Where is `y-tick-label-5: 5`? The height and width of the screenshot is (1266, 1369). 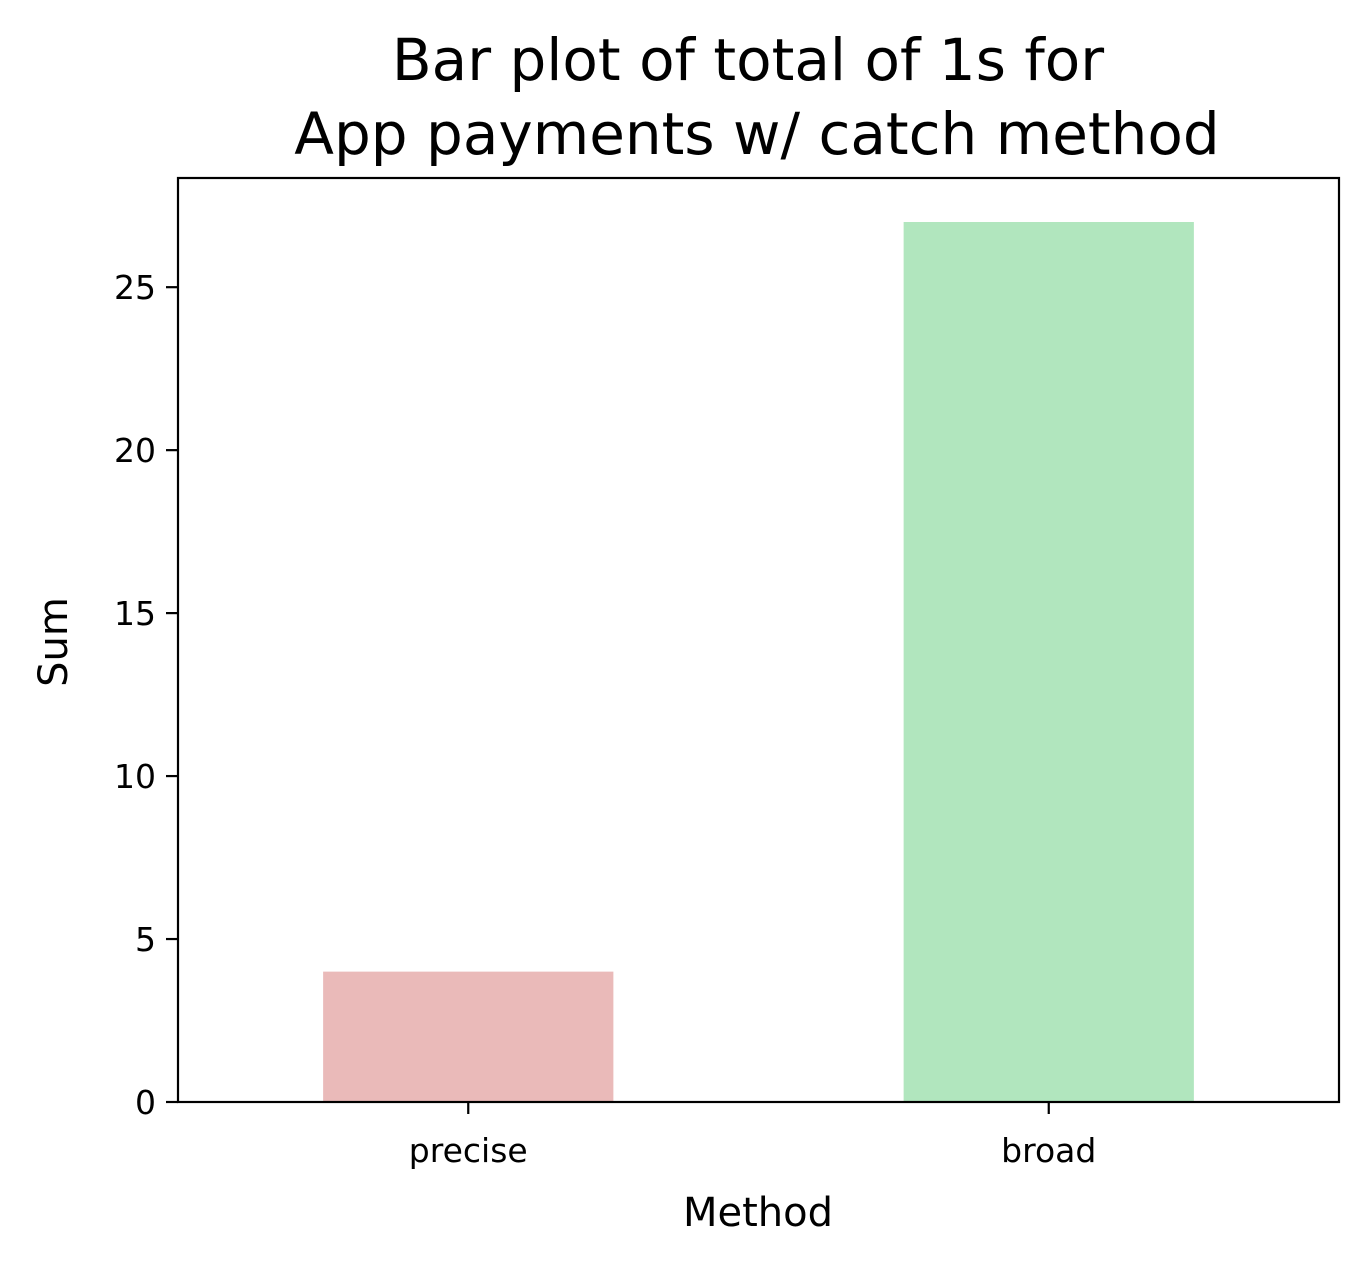
y-tick-label-5: 5 is located at coordinates (145, 939).